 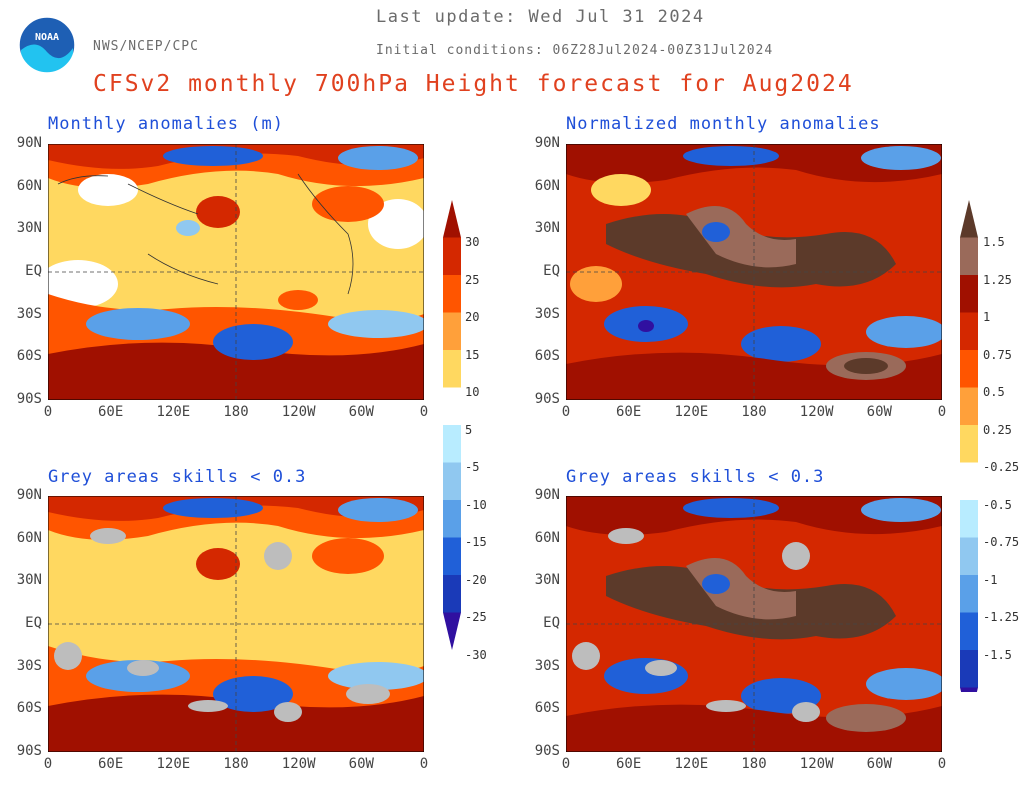 I want to click on colorbar-left-svg, so click(x=452, y=425).